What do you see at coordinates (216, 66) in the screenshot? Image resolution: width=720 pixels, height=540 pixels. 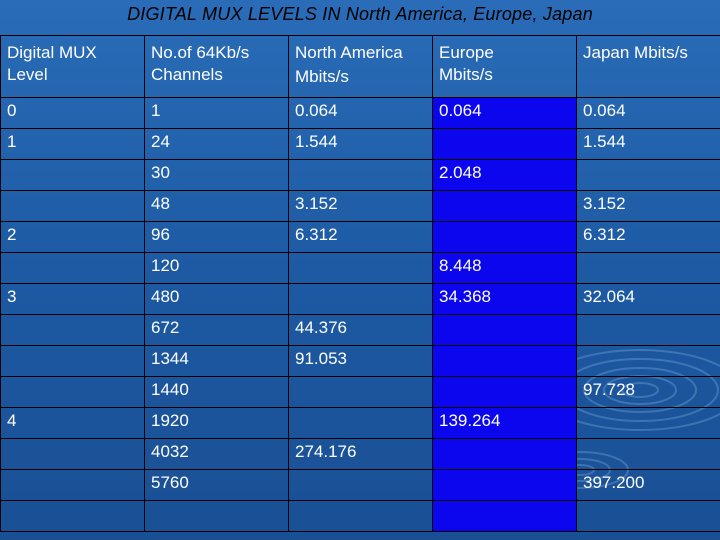 I see `header-channels: No.of 64Kb/s Channels` at bounding box center [216, 66].